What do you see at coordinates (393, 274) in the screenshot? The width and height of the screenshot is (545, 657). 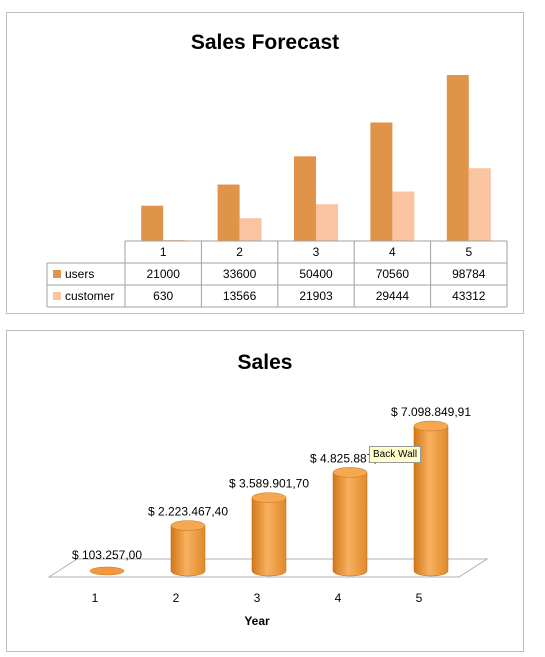 I see `table-cell-users-4: 70560` at bounding box center [393, 274].